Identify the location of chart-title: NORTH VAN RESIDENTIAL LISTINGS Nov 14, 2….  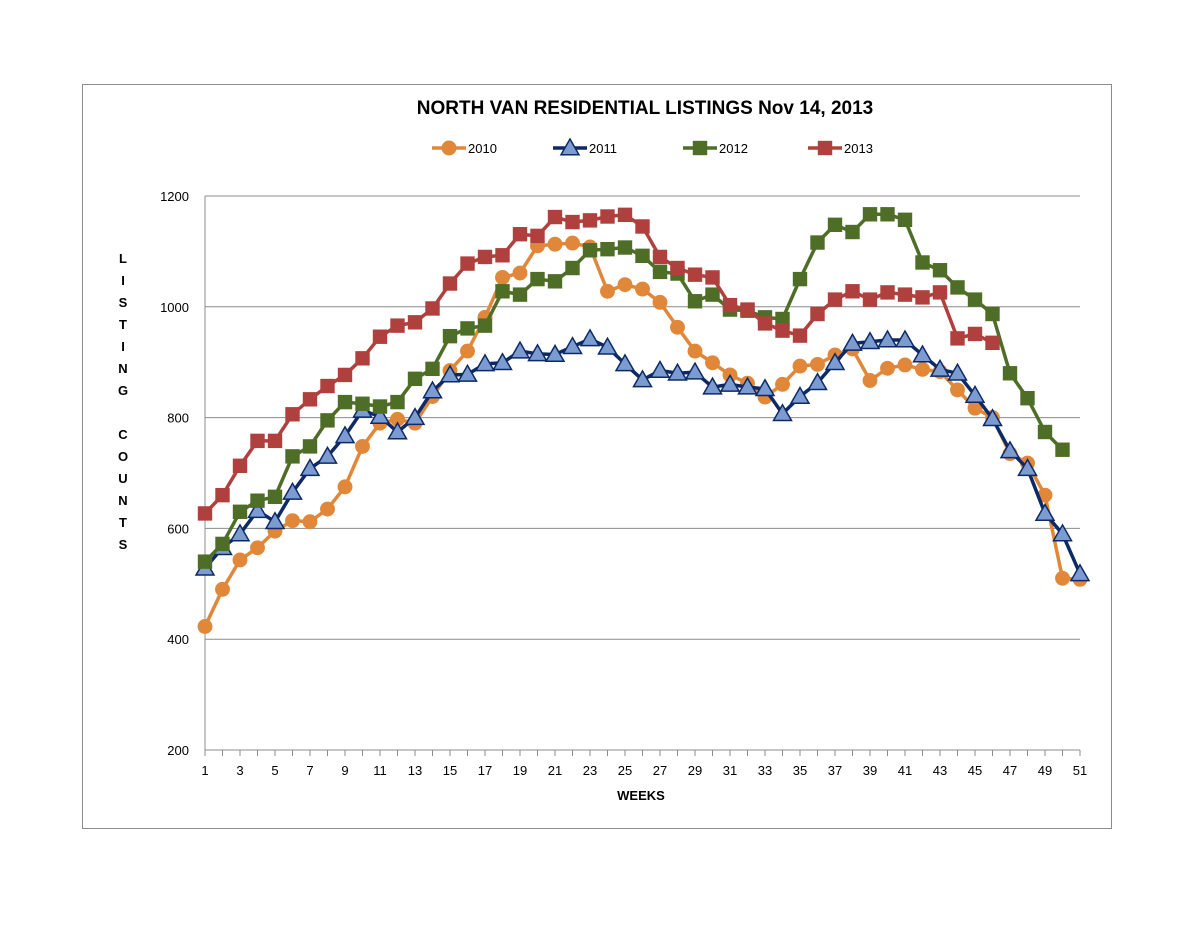
(645, 108).